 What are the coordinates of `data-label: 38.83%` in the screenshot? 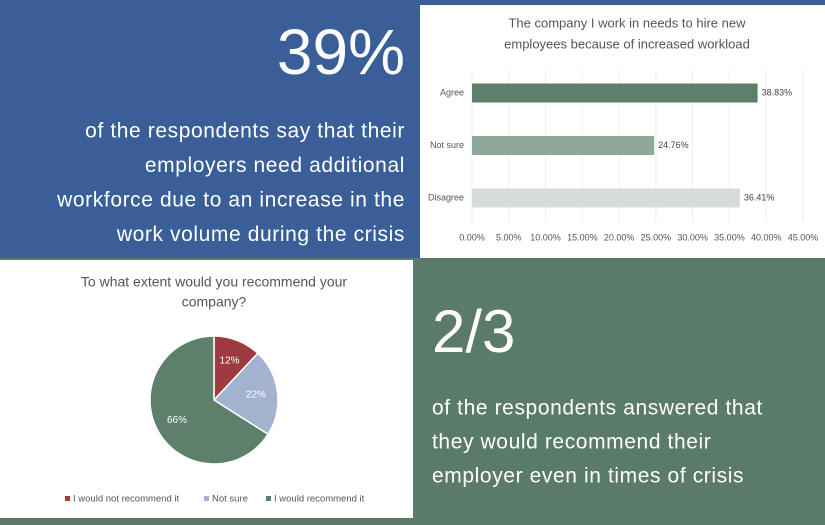 It's located at (777, 92).